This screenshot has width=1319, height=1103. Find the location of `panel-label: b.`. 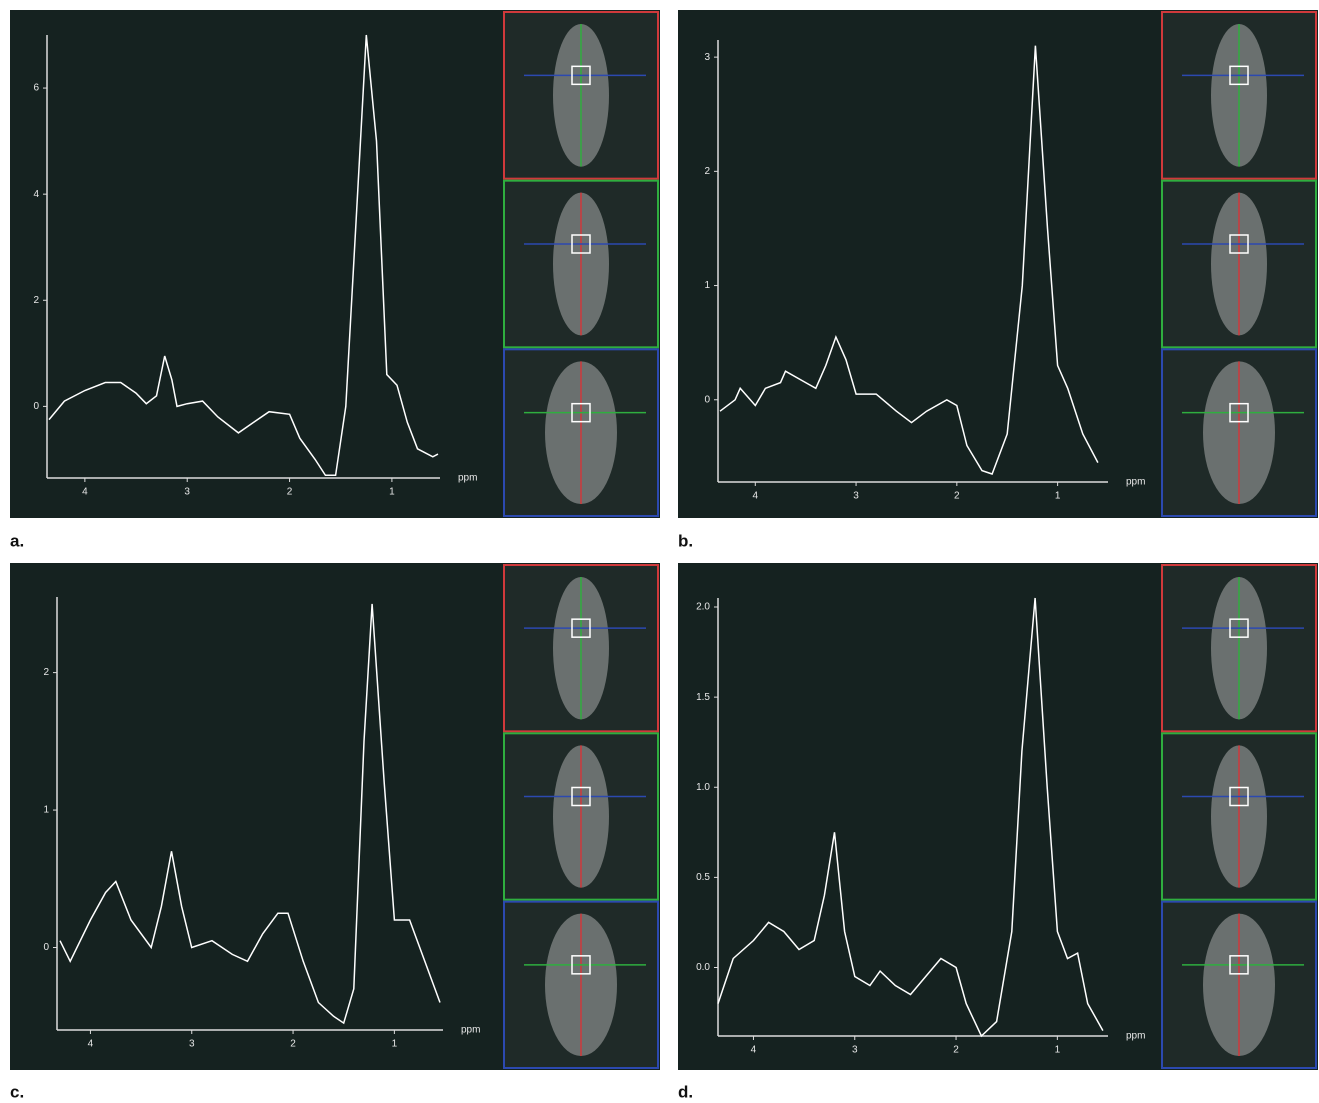

panel-label: b. is located at coordinates (685, 540).